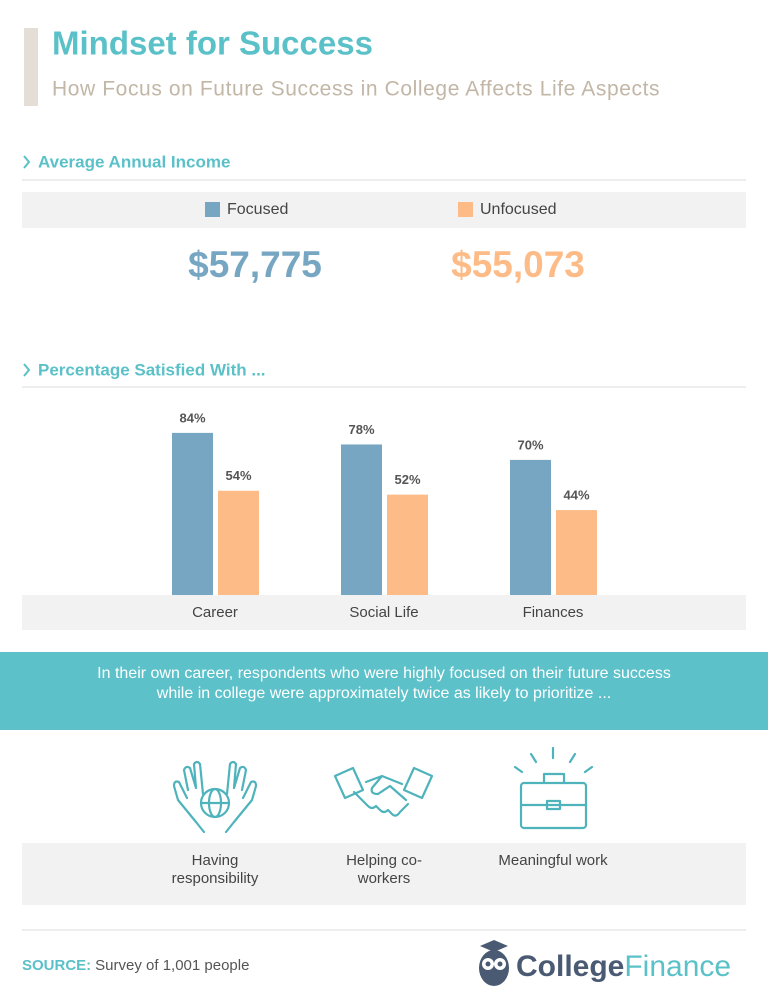 The height and width of the screenshot is (999, 768). I want to click on icon-handshake, so click(383, 791).